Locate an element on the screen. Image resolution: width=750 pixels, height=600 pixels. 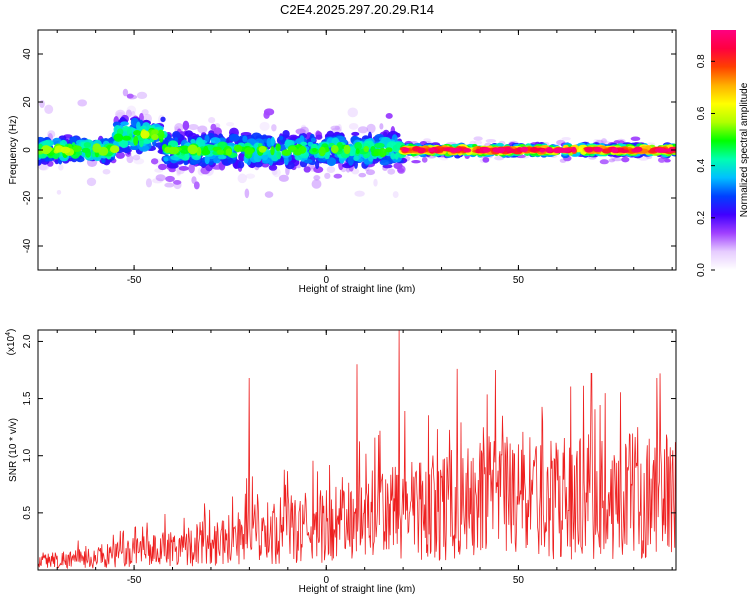
spectrogram-y-axis-label: Frequency (Hz) is located at coordinates (13, 150).